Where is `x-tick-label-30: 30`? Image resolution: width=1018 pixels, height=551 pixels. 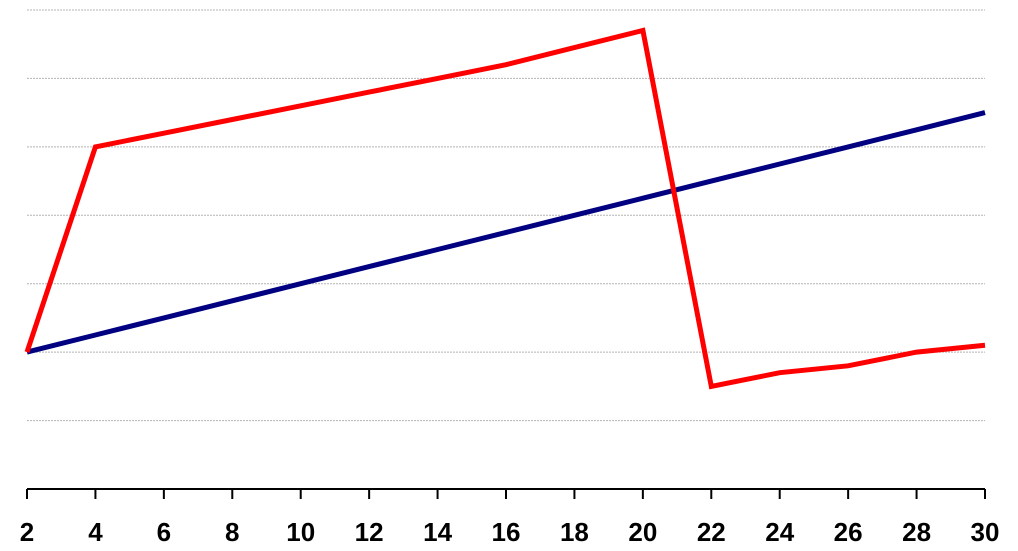 x-tick-label-30: 30 is located at coordinates (985, 532).